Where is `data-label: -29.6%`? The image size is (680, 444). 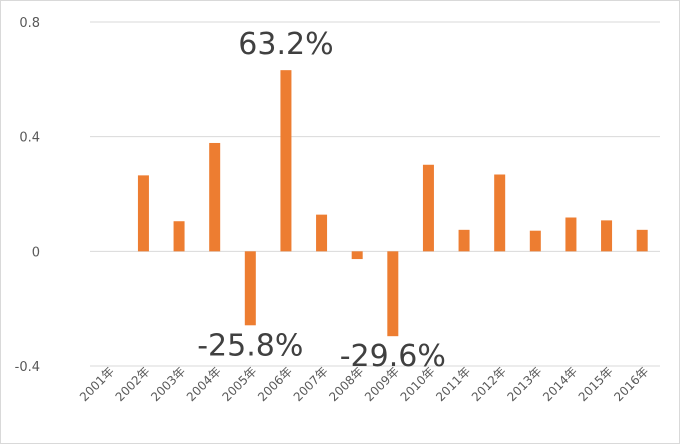
data-label: -29.6% is located at coordinates (393, 356).